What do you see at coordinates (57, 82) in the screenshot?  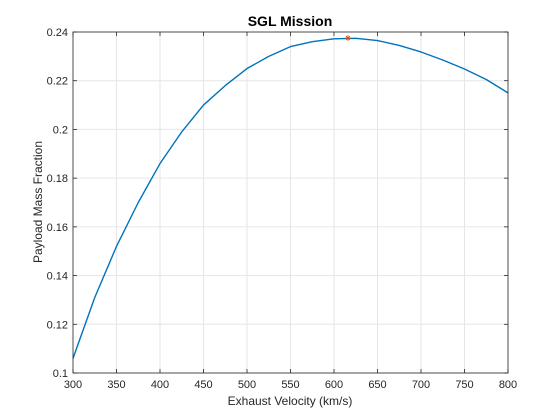 I see `y-tick-label: 0.22` at bounding box center [57, 82].